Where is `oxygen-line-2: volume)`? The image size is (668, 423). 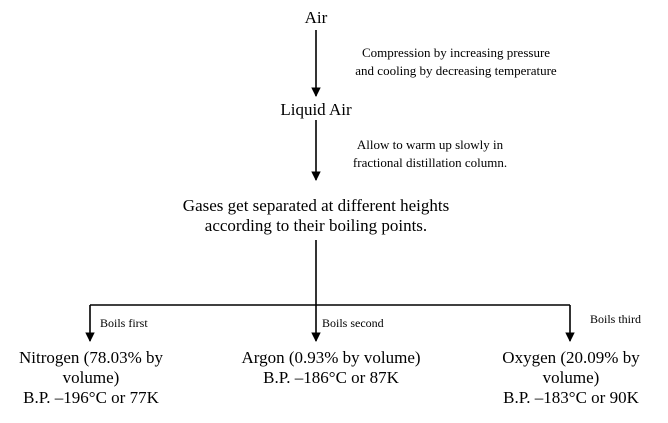 oxygen-line-2: volume) is located at coordinates (571, 378).